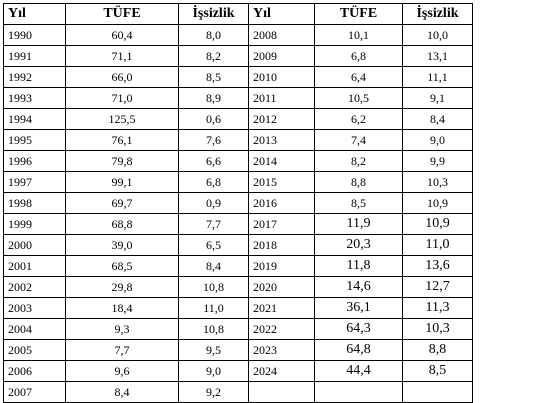  What do you see at coordinates (213, 350) in the screenshot?
I see `unemployment-cell-left: 9,5` at bounding box center [213, 350].